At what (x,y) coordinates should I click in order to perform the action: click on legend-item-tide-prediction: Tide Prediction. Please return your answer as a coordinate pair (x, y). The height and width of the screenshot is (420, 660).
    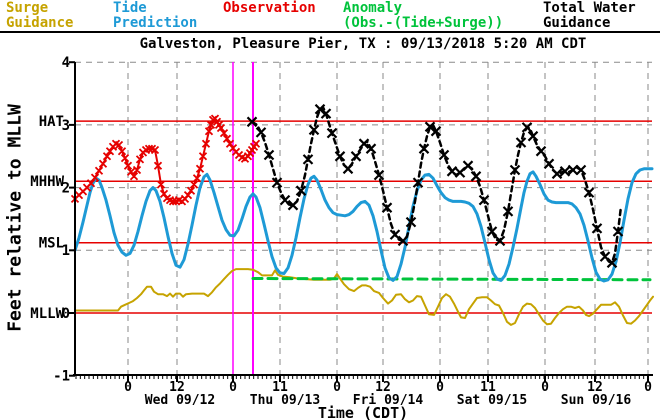
    Looking at the image, I should click on (155, 16).